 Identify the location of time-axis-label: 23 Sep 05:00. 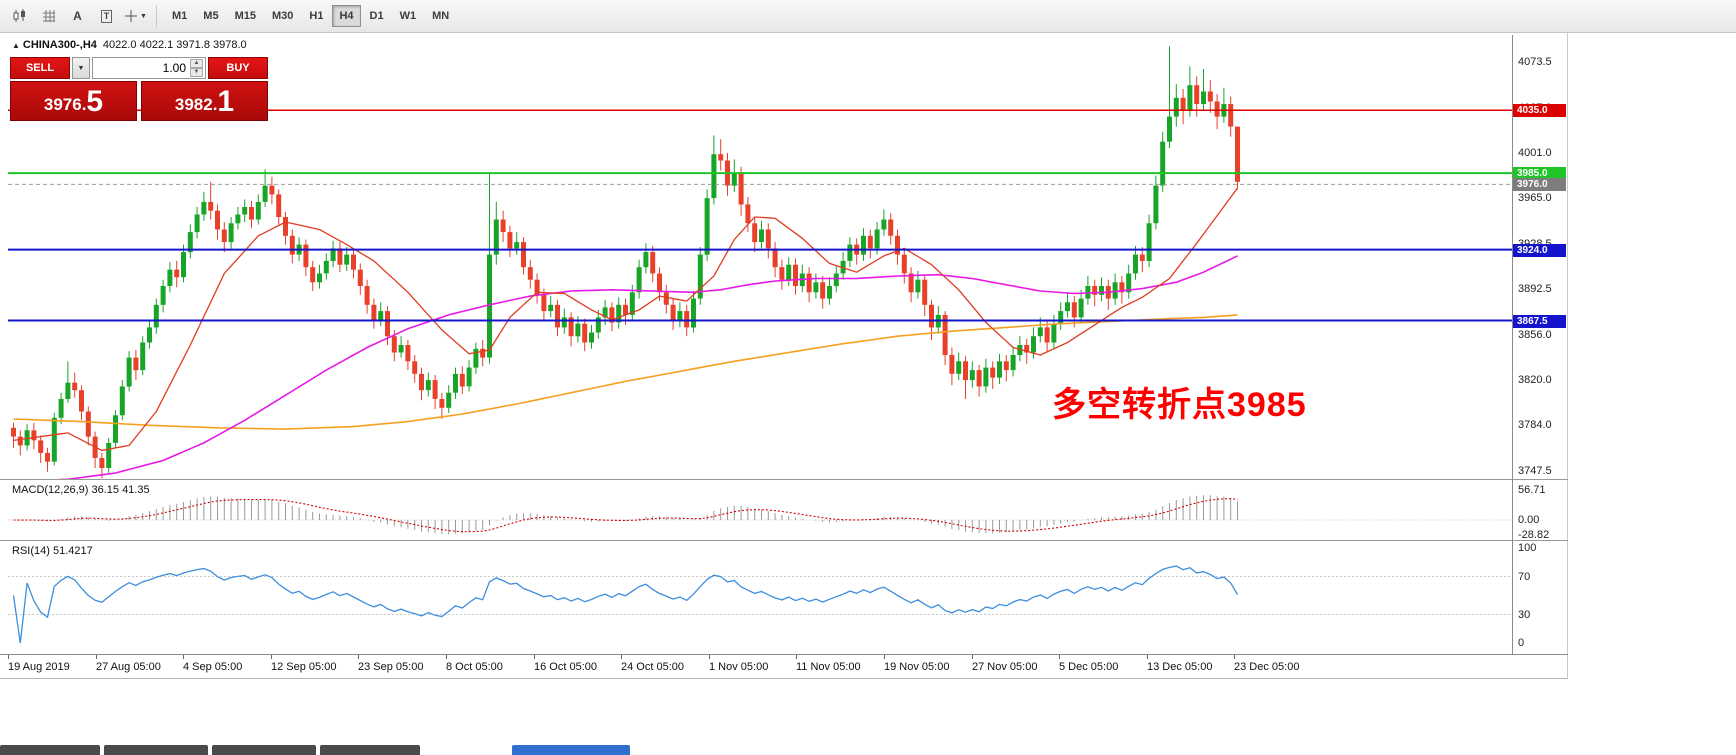
(391, 667).